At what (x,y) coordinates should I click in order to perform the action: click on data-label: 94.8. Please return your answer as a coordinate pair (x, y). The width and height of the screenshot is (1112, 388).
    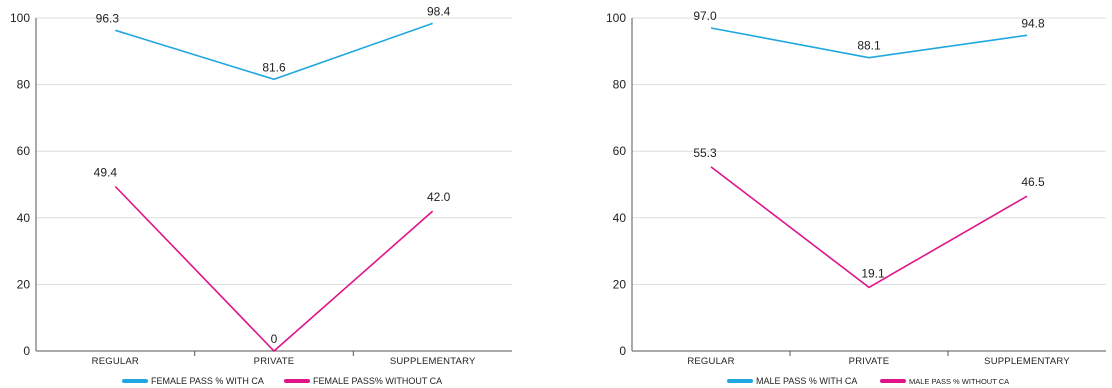
    Looking at the image, I should click on (1033, 23).